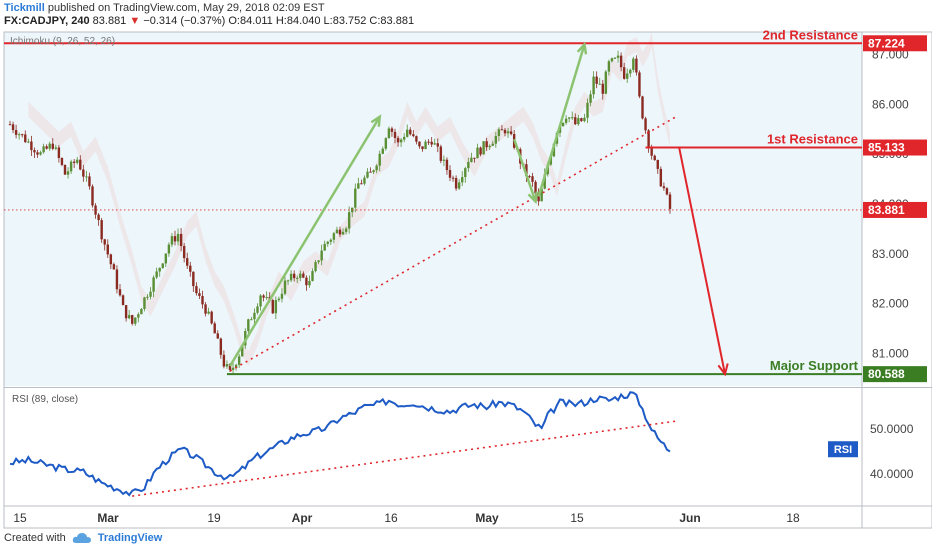 This screenshot has height=550, width=932. I want to click on cloud-logo-icon, so click(81, 538).